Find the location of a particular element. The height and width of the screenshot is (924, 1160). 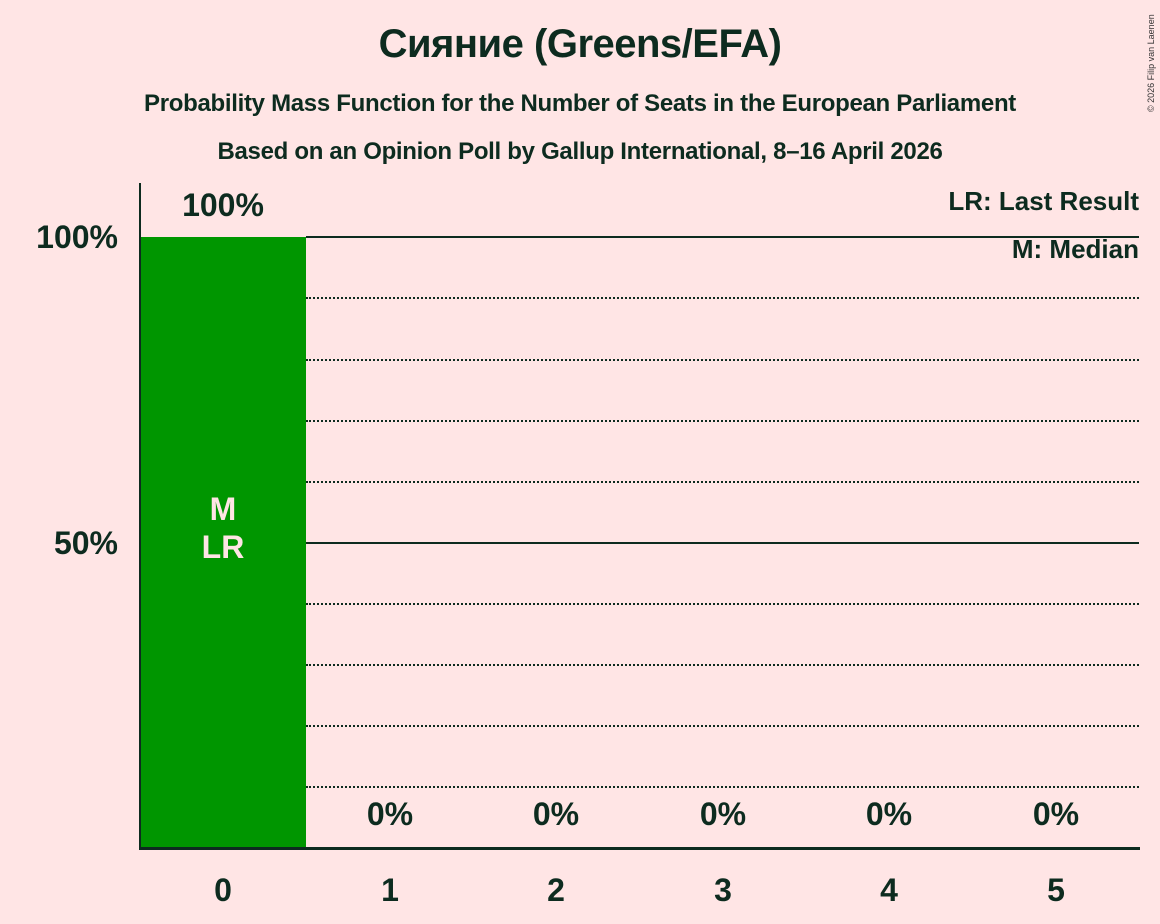

y-axis is located at coordinates (140, 516).